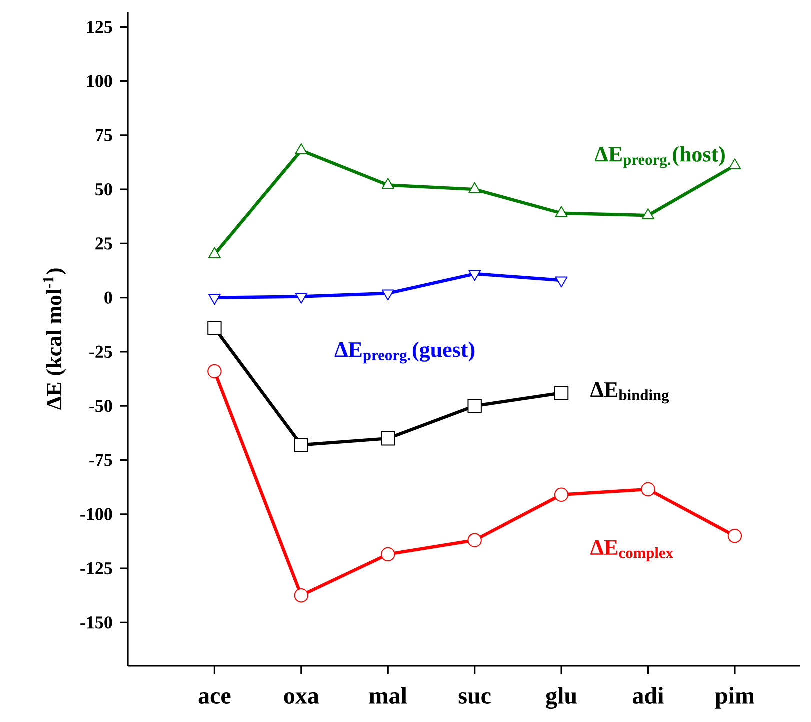  Describe the element at coordinates (96, 568) in the screenshot. I see `y-tick-label: -125` at that location.